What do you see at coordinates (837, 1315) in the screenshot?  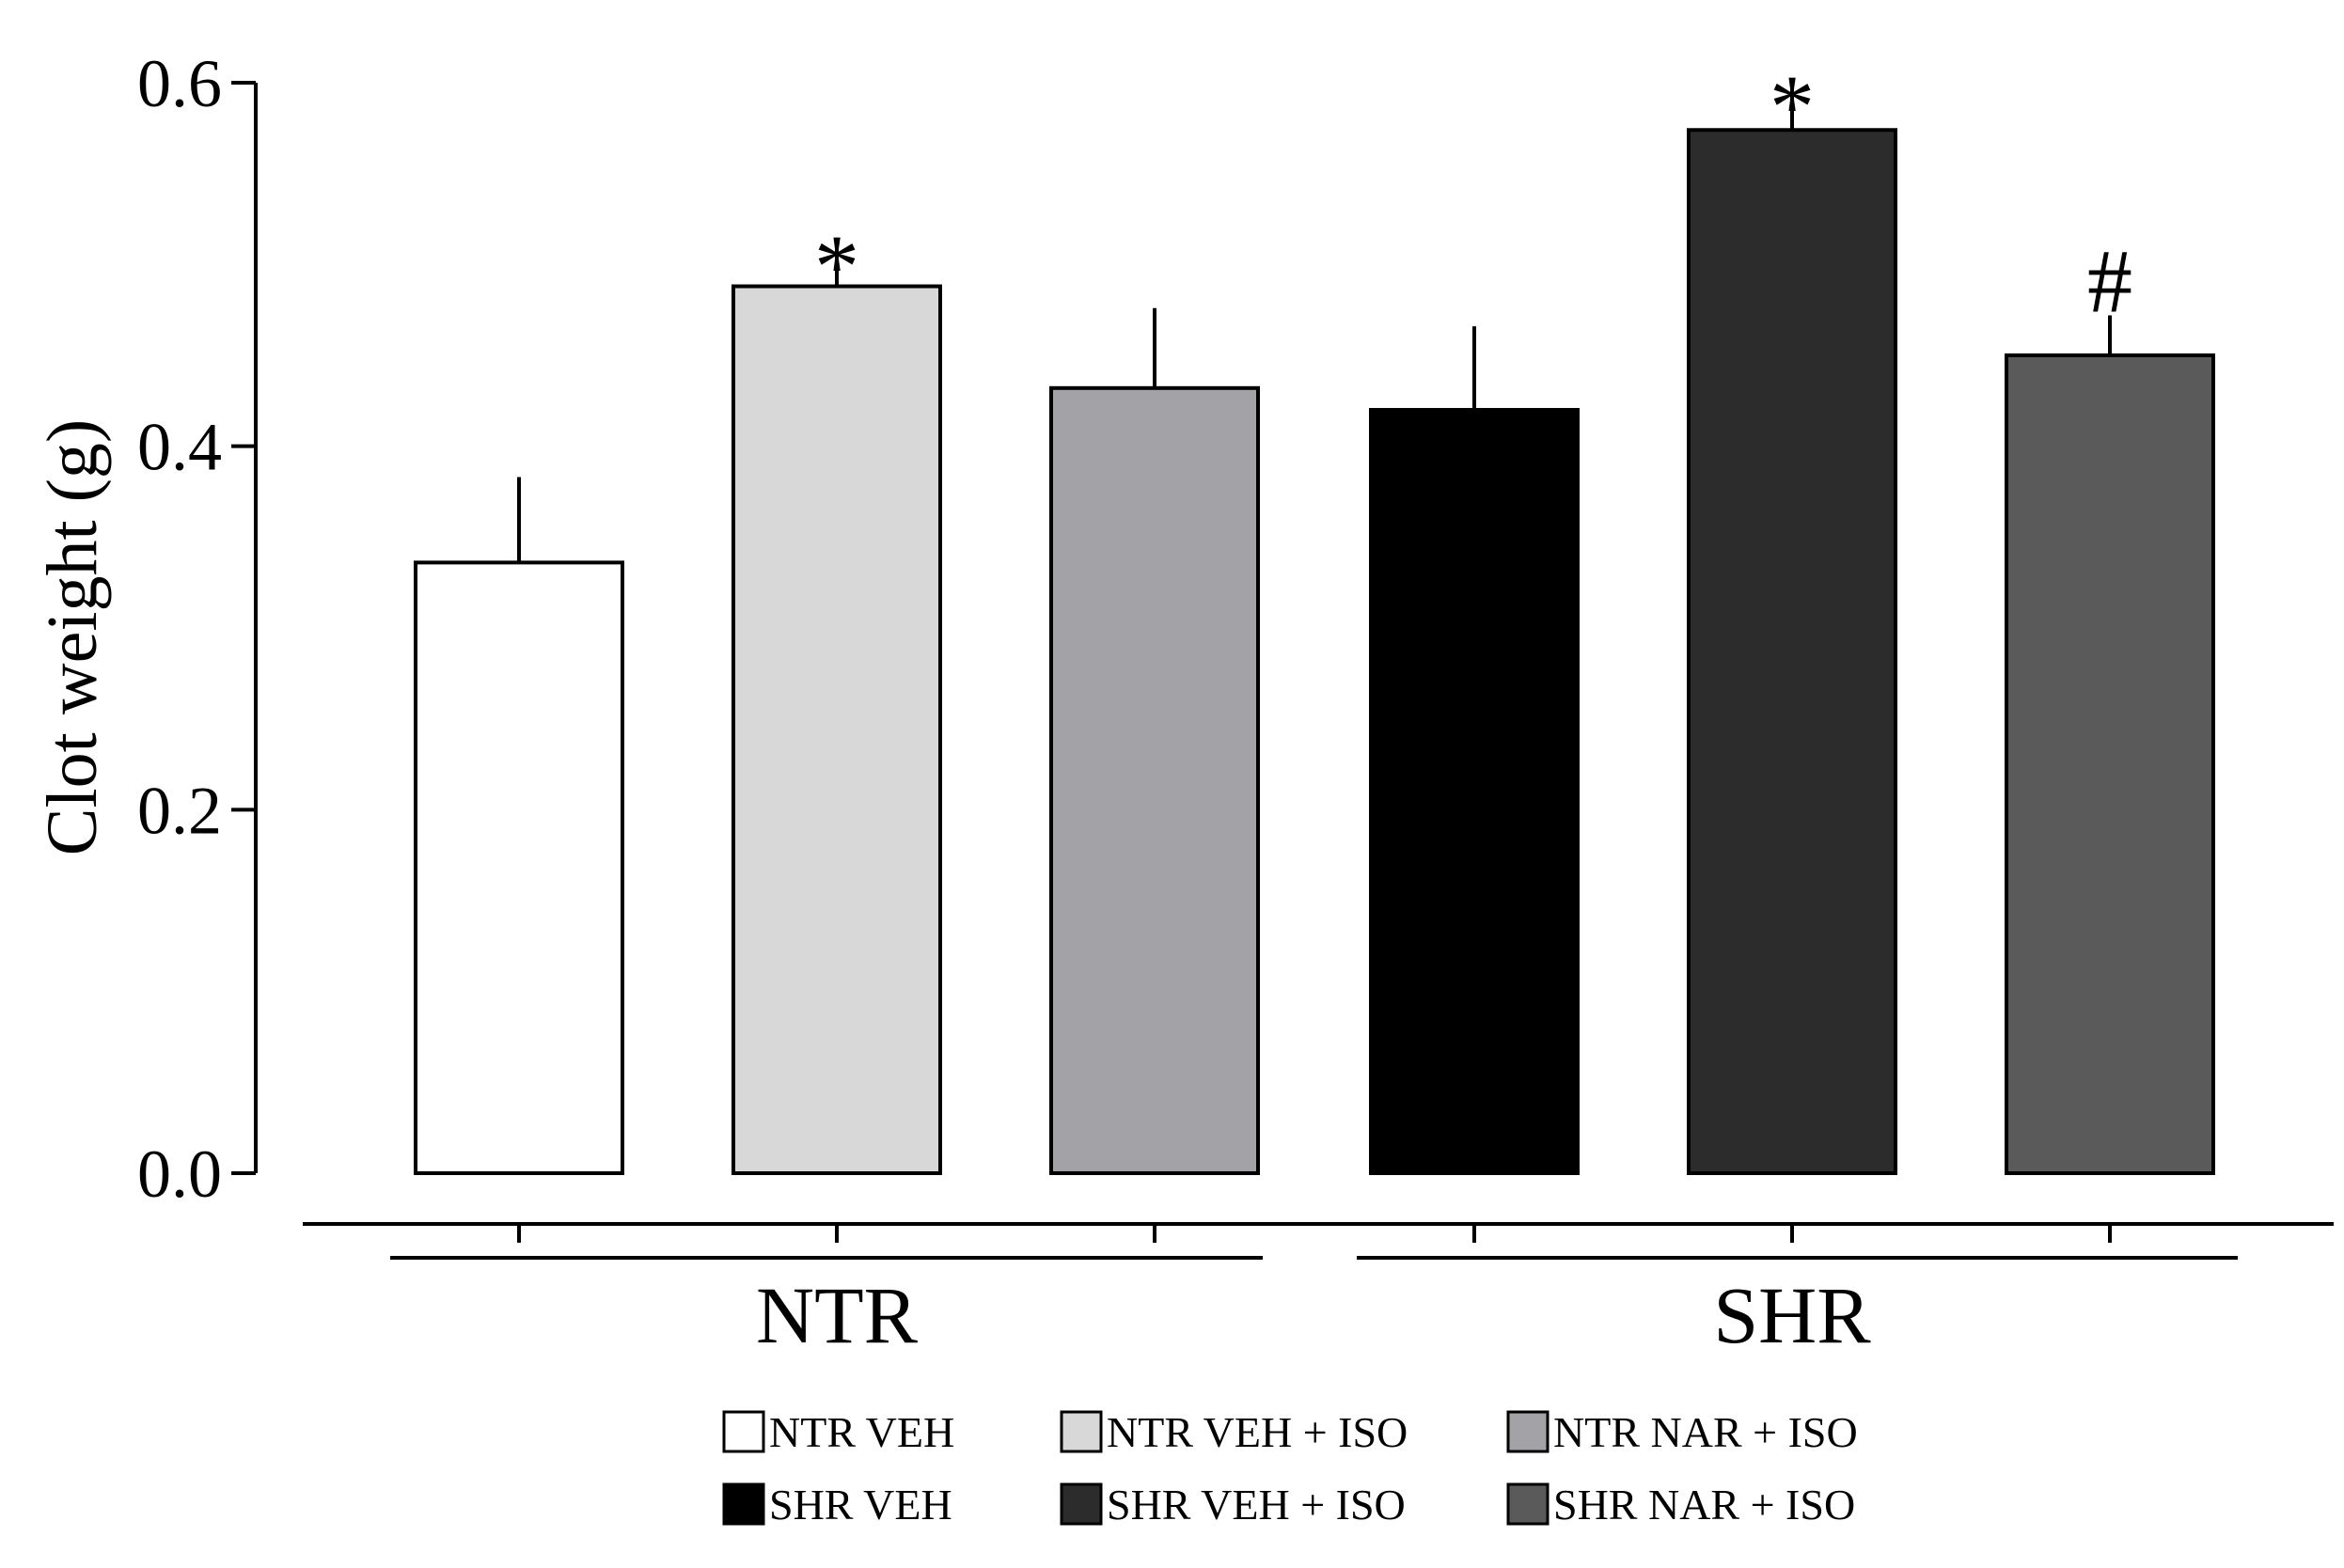 I see `group-label: NTR` at bounding box center [837, 1315].